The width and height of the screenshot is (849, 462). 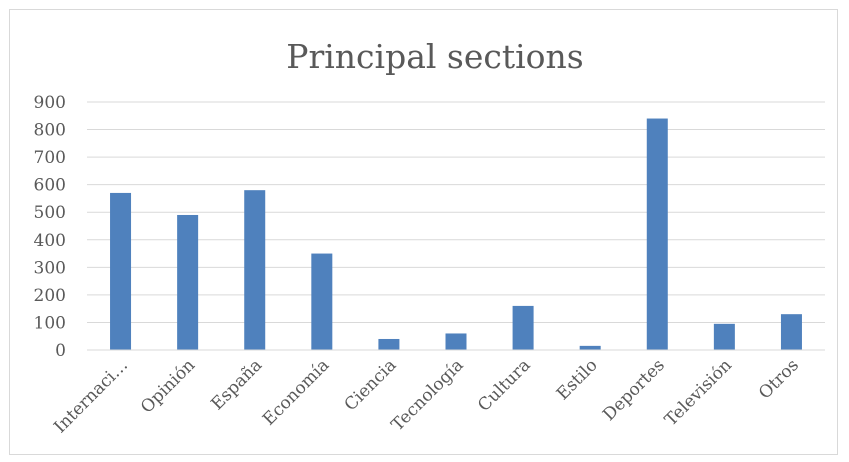 What do you see at coordinates (434, 56) in the screenshot?
I see `chart-title: Principal sections` at bounding box center [434, 56].